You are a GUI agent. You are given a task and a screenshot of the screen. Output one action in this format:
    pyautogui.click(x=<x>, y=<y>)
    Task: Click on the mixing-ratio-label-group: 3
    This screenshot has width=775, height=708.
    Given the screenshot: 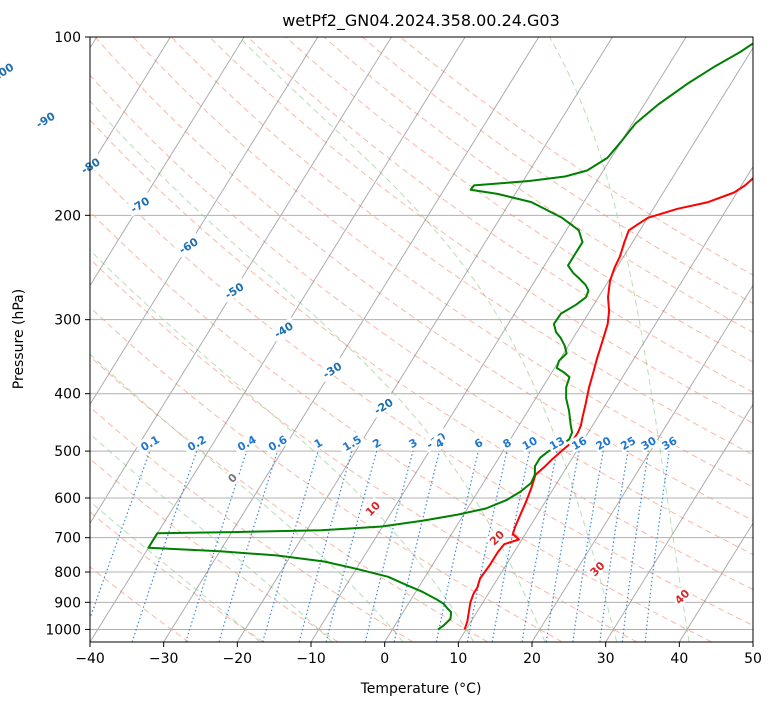 What is the action you would take?
    pyautogui.click(x=412, y=443)
    